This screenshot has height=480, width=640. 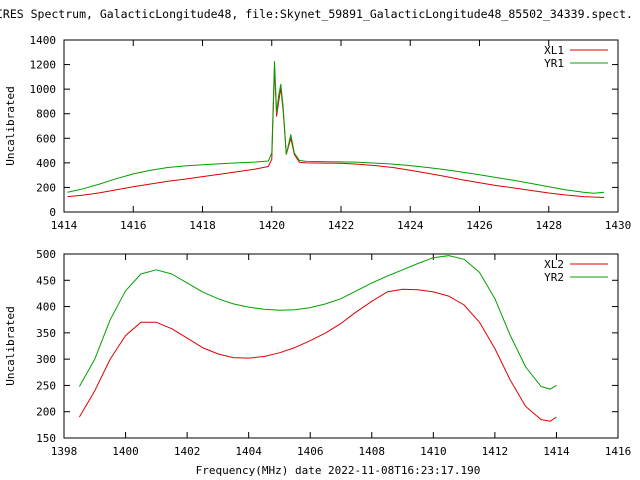 I want to click on legend-label-yr1: YR1, so click(x=554, y=63).